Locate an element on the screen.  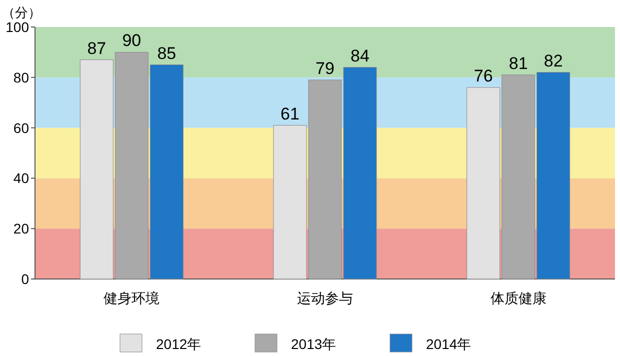
data-label: 76 is located at coordinates (483, 76).